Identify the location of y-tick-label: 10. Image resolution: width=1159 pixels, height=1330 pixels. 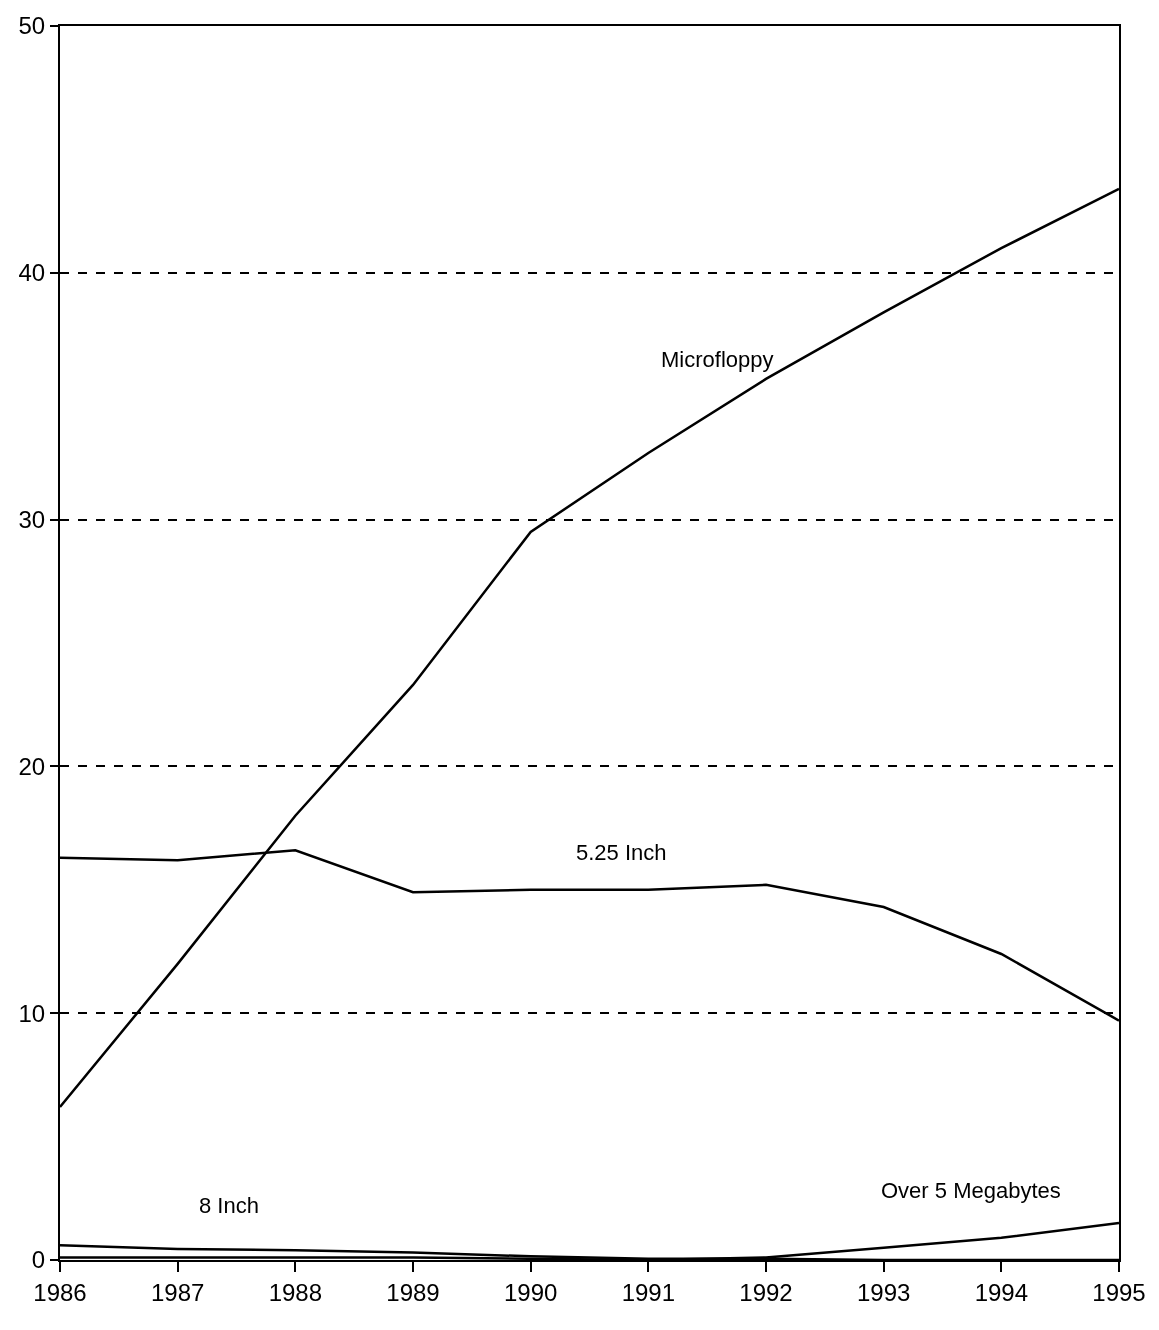
(32, 1013).